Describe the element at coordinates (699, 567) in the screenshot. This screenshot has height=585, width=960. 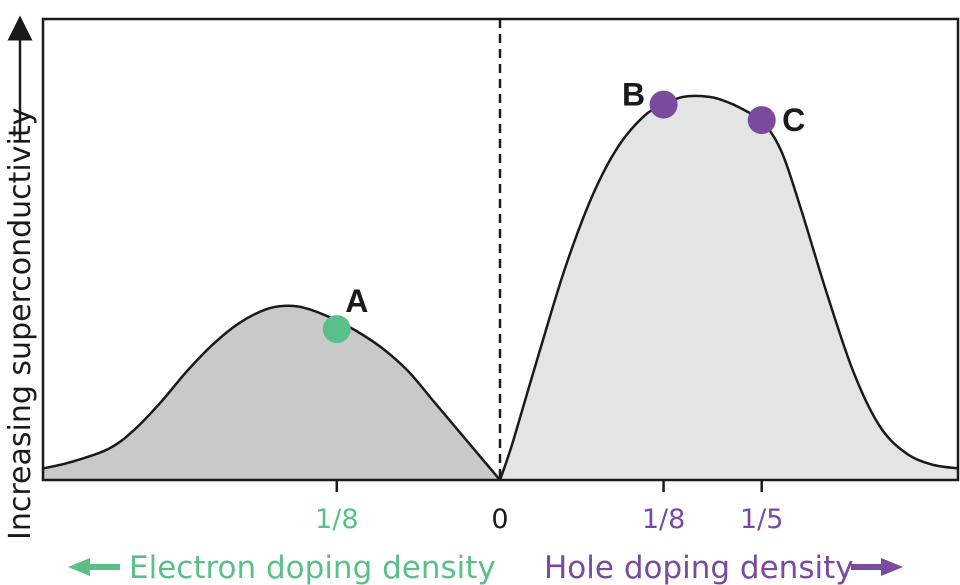
I see `hole-doping-label: Hole doping density` at that location.